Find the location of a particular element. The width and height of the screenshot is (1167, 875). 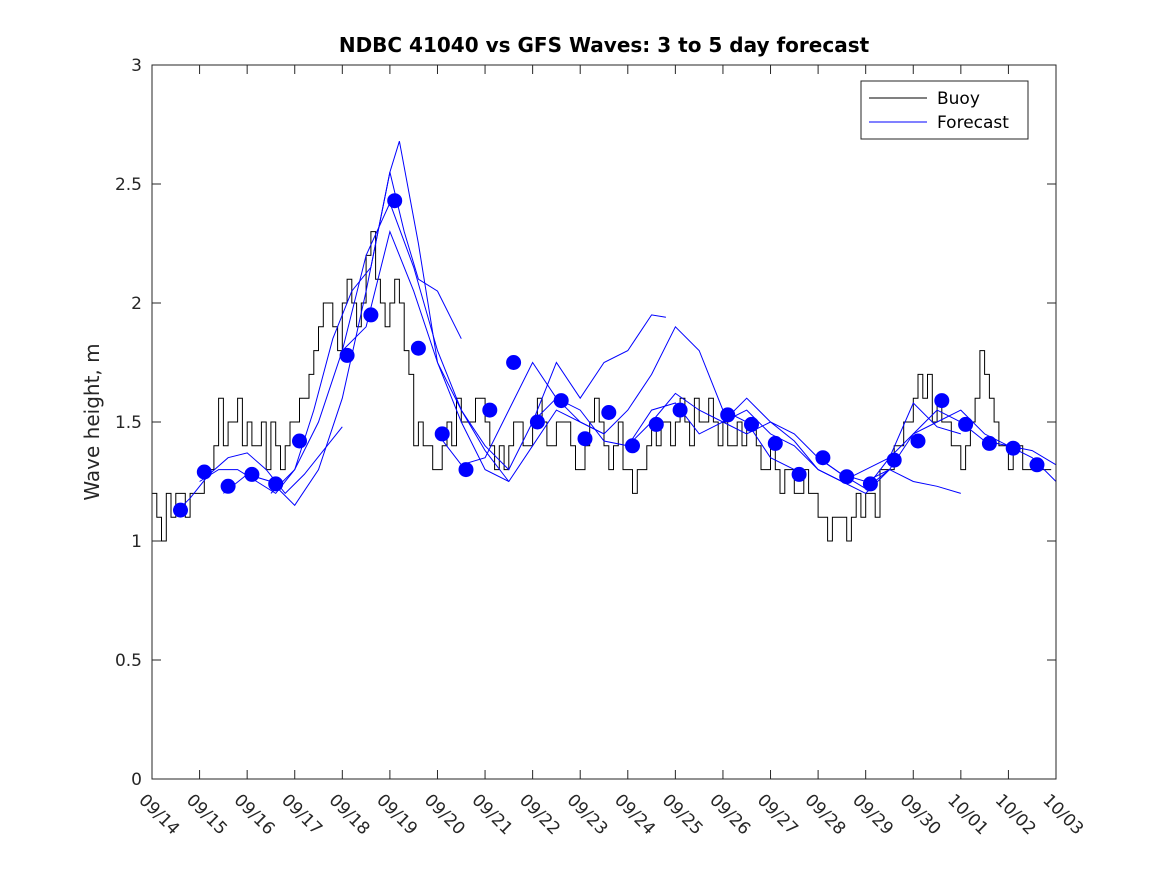

legend: Buoy Forecast is located at coordinates (944, 110).